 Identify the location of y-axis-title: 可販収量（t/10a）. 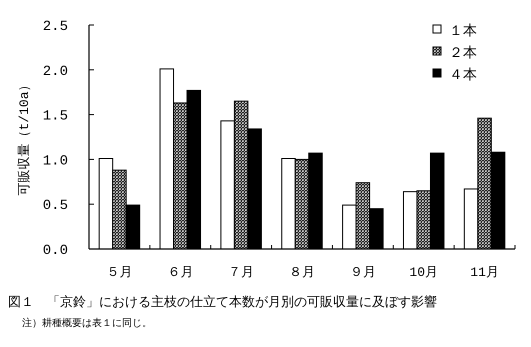
(24, 137).